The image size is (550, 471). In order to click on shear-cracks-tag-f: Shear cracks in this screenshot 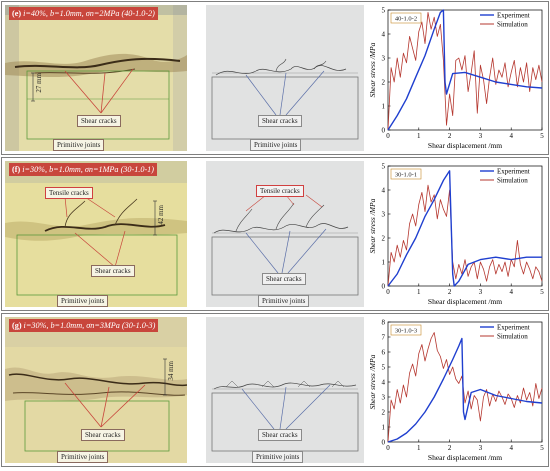, I will do `click(113, 271)`.